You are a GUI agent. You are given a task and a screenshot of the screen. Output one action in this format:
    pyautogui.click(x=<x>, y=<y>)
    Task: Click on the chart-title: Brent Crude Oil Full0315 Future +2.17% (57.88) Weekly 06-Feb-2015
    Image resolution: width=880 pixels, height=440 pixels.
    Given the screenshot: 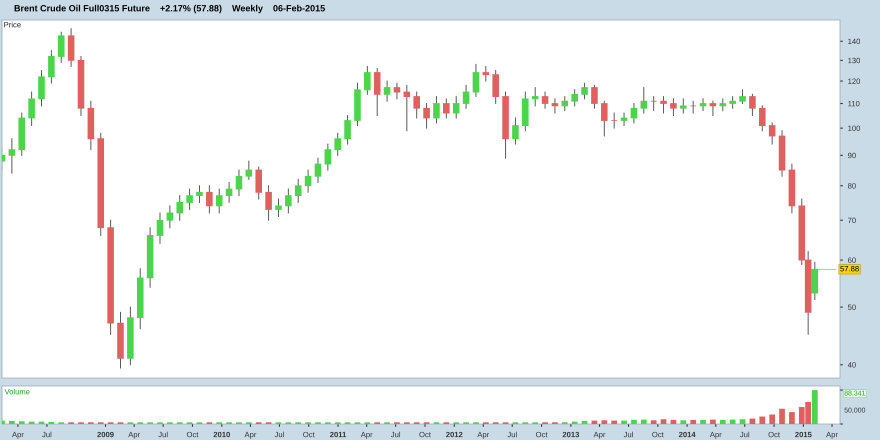 What is the action you would take?
    pyautogui.click(x=169, y=9)
    